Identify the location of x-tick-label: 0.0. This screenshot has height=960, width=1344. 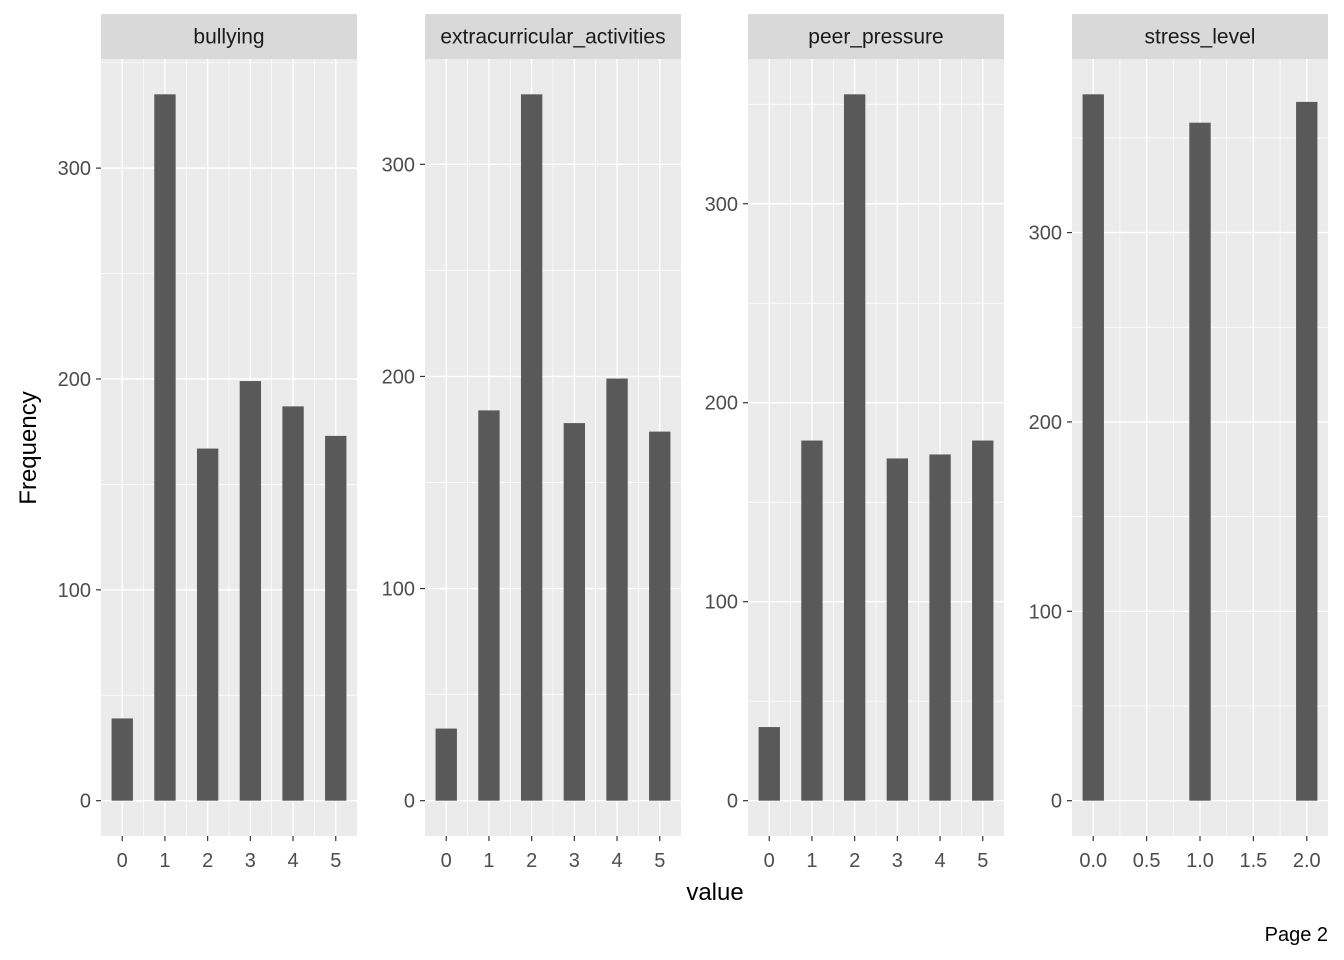
(1093, 861).